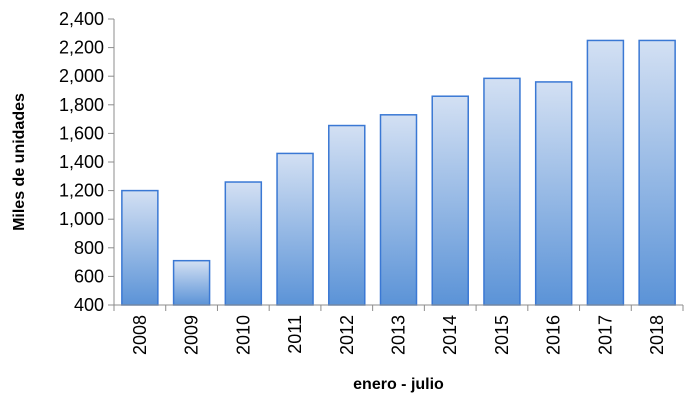  What do you see at coordinates (19, 162) in the screenshot?
I see `y-axis-title: Miles de unidades` at bounding box center [19, 162].